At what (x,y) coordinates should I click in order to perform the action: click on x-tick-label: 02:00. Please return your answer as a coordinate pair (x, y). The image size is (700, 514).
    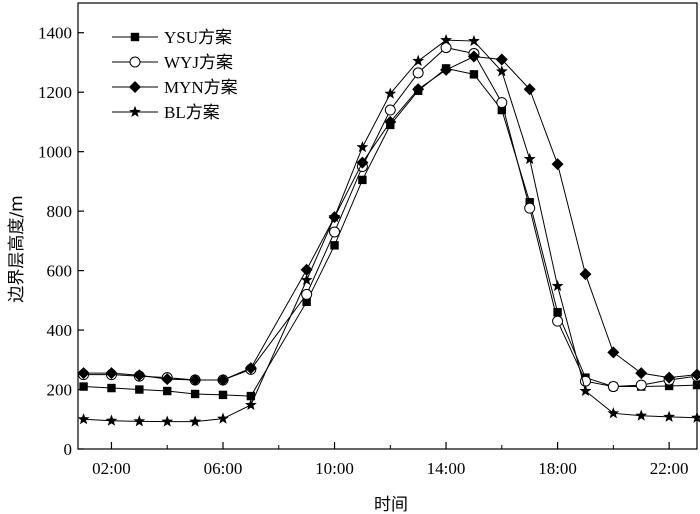
    Looking at the image, I should click on (111, 468).